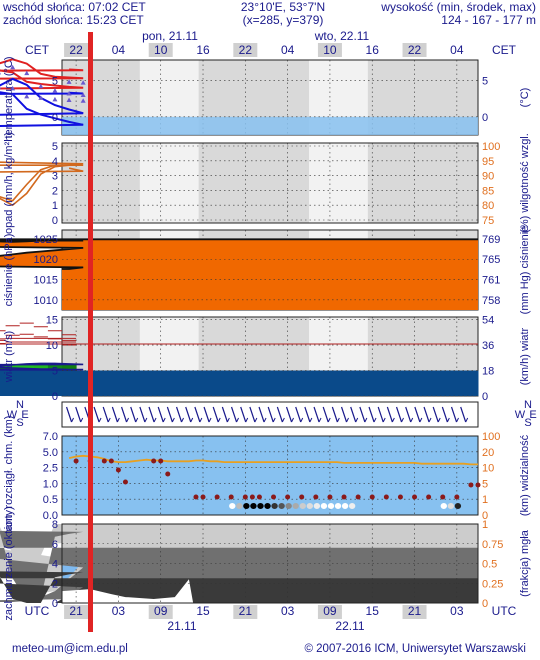 This screenshot has height=660, width=540. What do you see at coordinates (55, 525) in the screenshot?
I see `cloud-left-tick: 8` at bounding box center [55, 525].